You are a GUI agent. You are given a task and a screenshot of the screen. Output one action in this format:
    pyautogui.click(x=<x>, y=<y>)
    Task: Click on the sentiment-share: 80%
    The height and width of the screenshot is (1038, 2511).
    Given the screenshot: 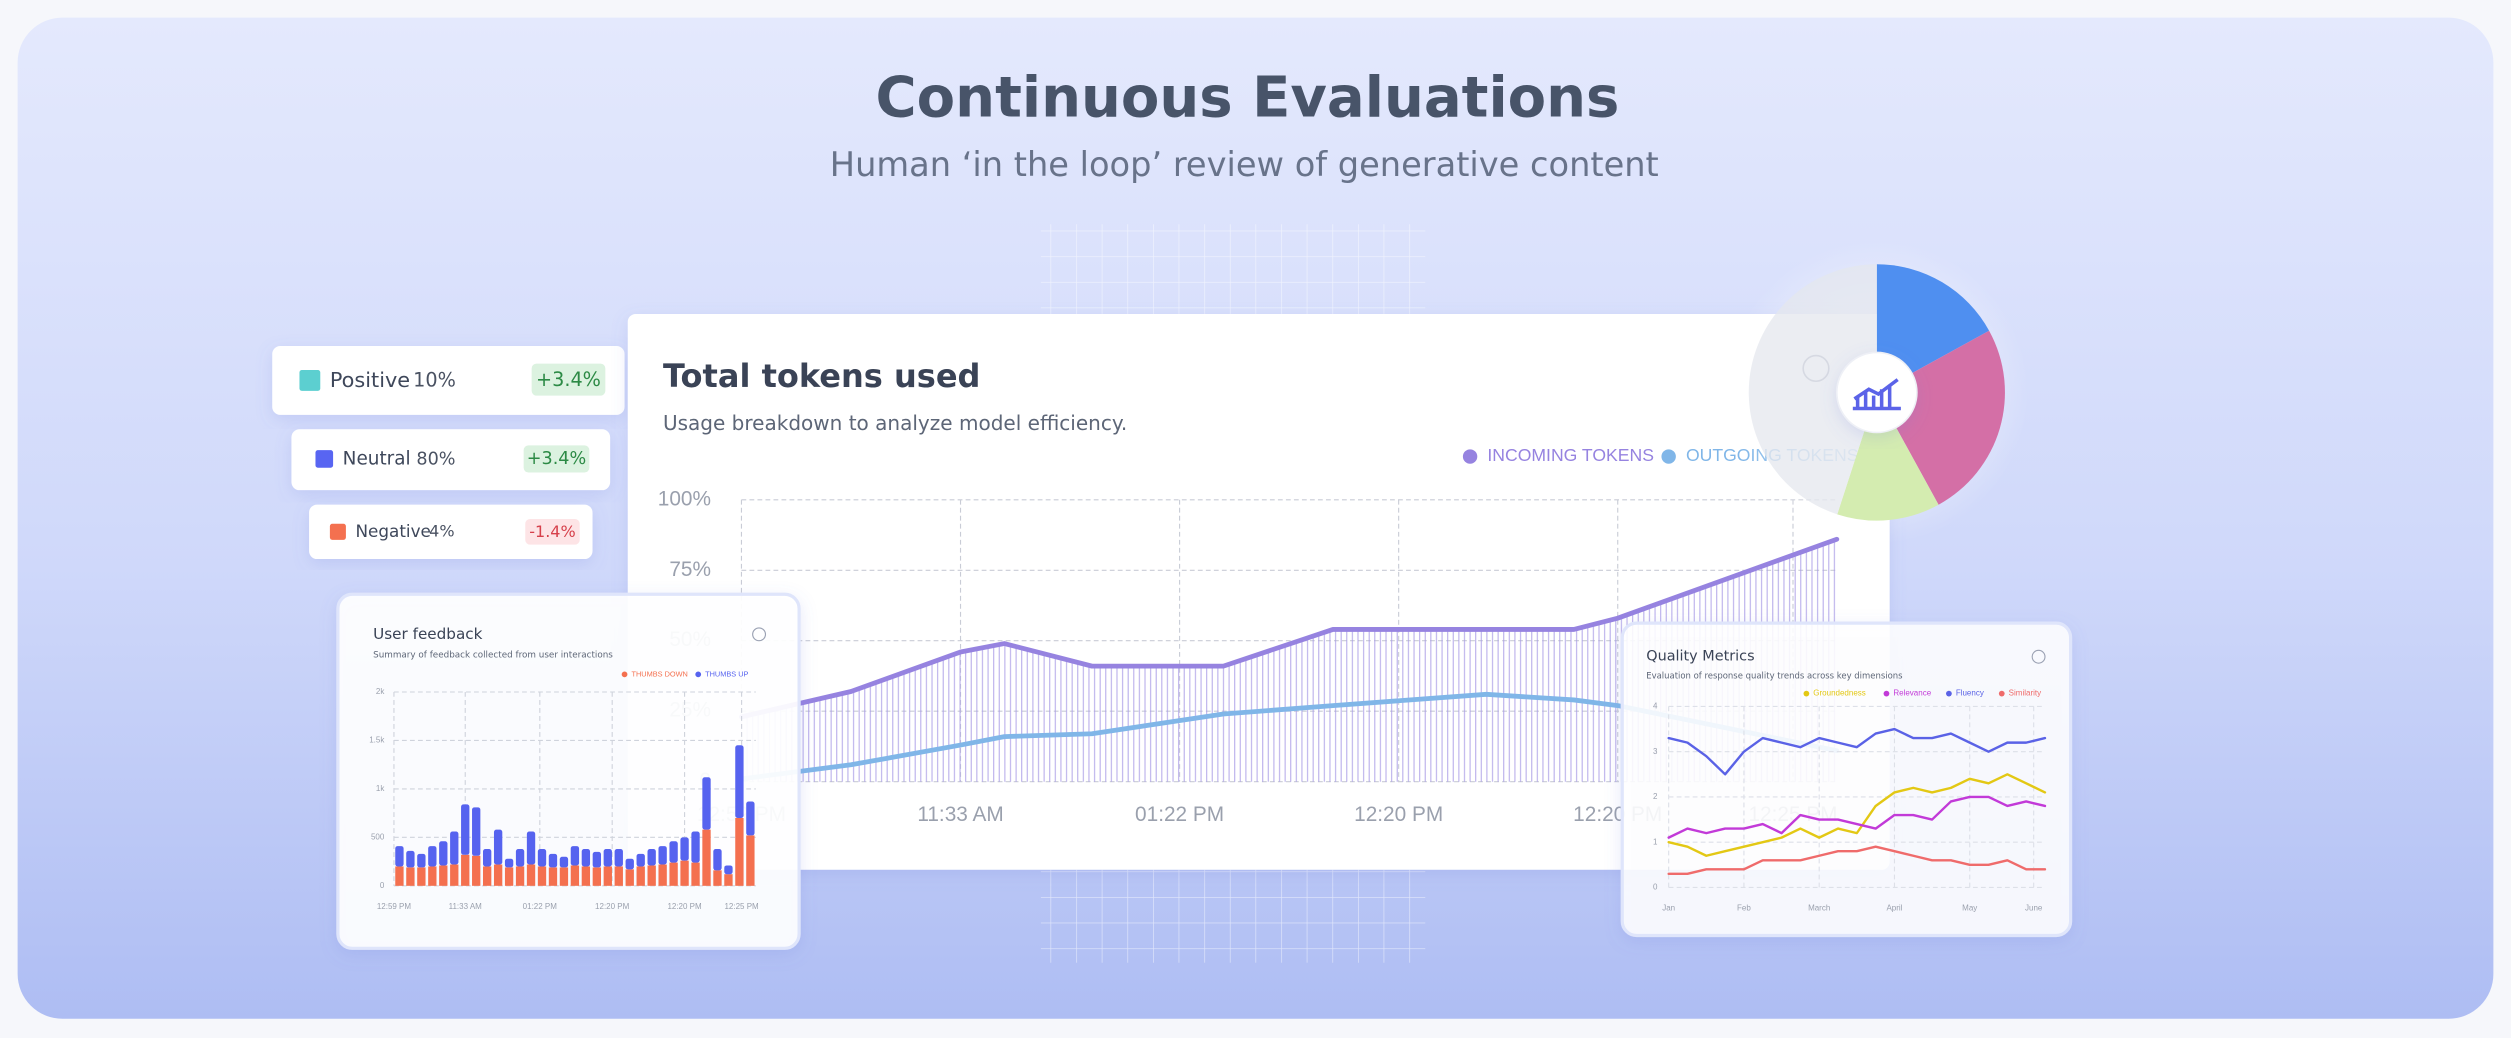 What is the action you would take?
    pyautogui.click(x=435, y=460)
    